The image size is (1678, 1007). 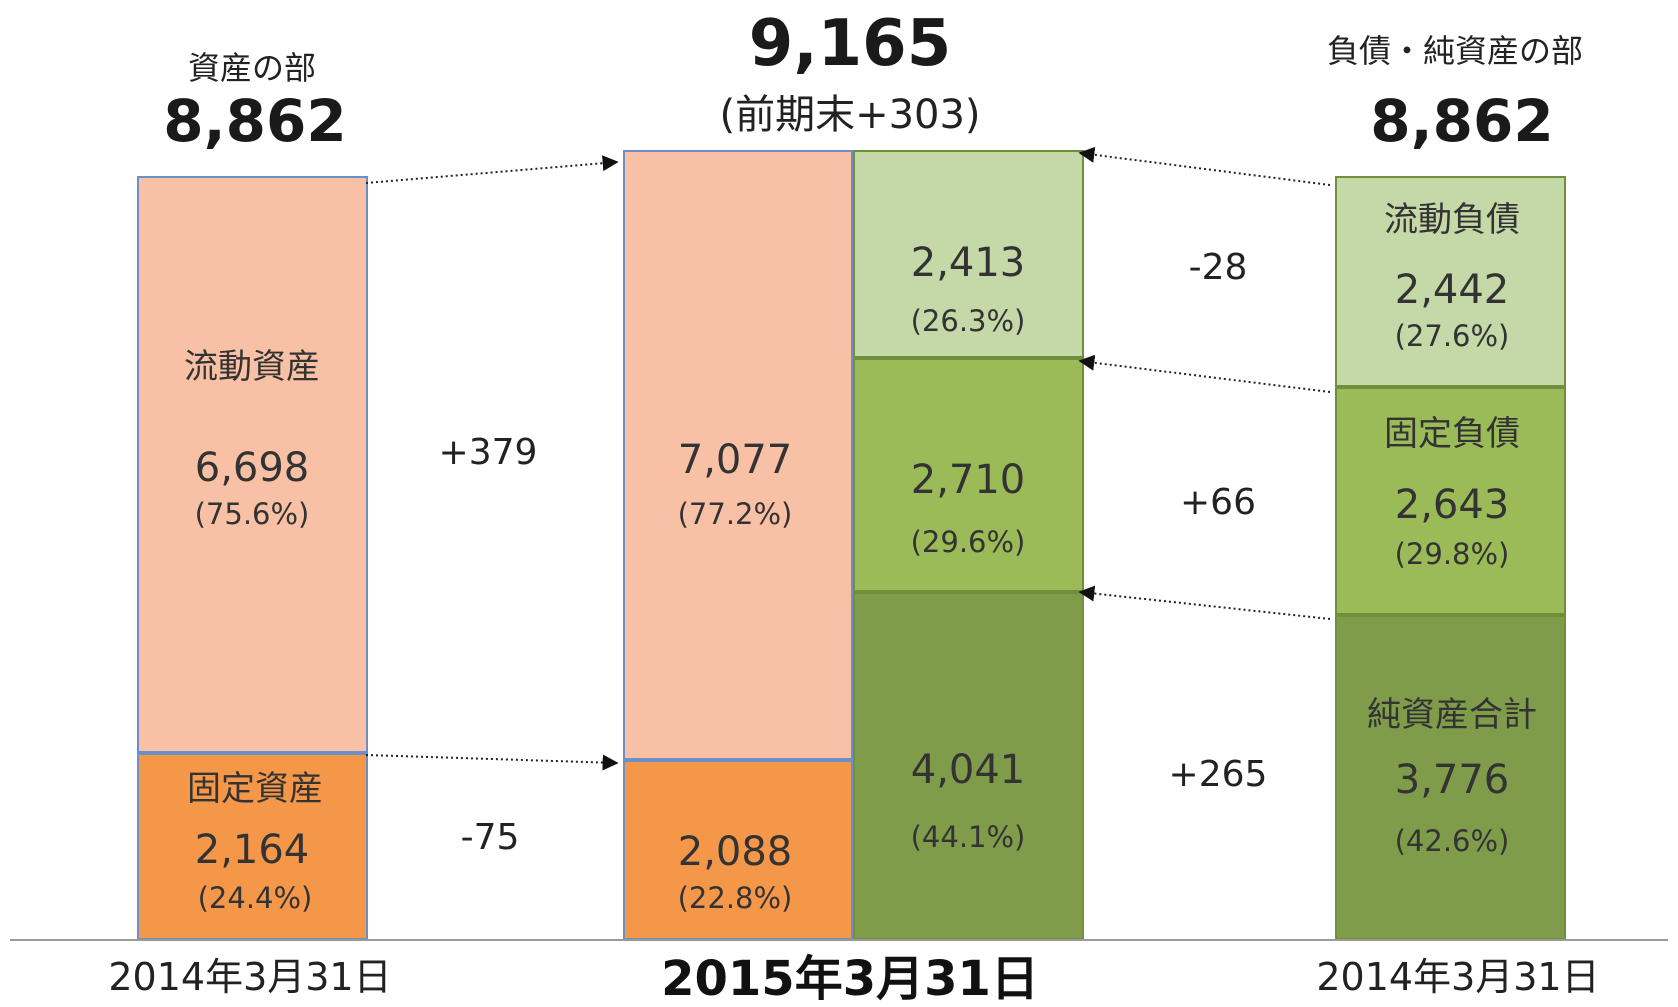 What do you see at coordinates (1452, 336) in the screenshot?
I see `right-current-liabilities-pct: (27.6%)` at bounding box center [1452, 336].